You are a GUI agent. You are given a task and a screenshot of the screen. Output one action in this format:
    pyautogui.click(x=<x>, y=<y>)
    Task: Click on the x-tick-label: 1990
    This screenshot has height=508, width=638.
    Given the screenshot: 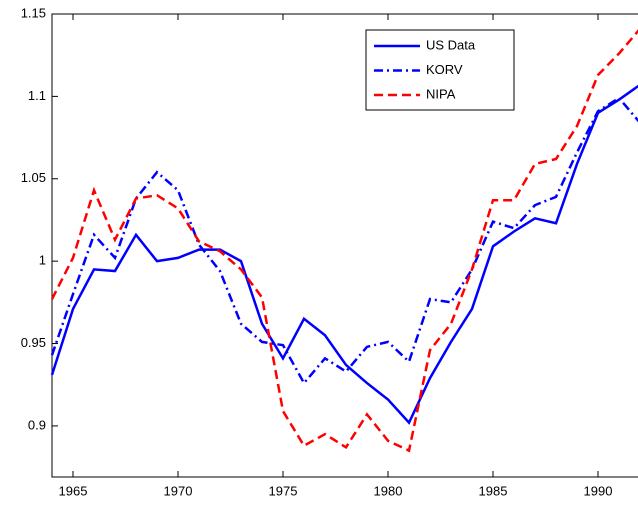 What is the action you would take?
    pyautogui.click(x=598, y=490)
    